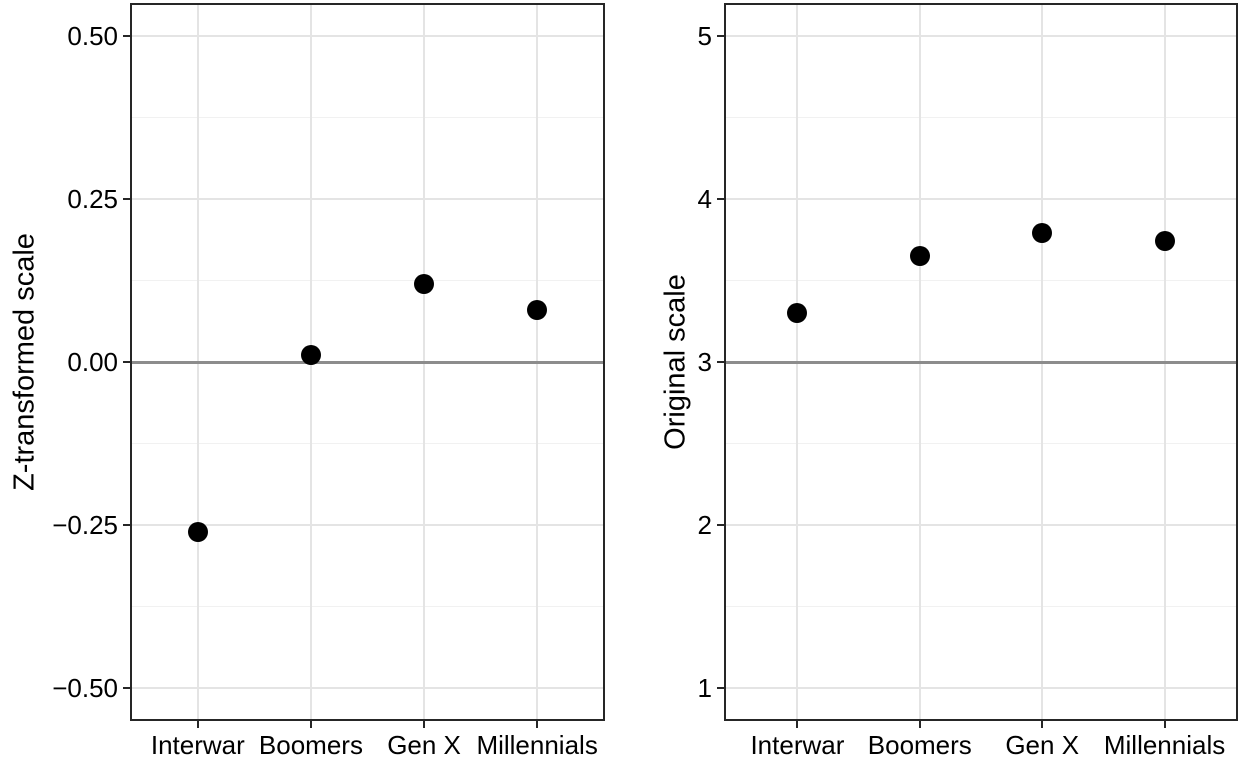 The height and width of the screenshot is (757, 1241). I want to click on y-tick-label: 3, so click(704, 362).